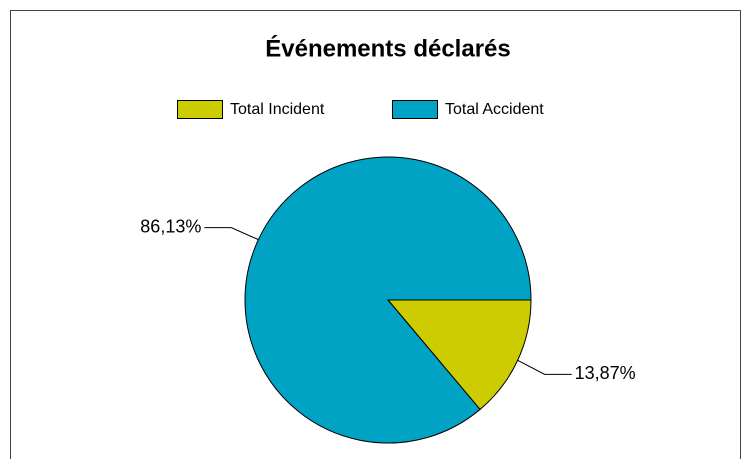  I want to click on data-label: 13,87%, so click(605, 373).